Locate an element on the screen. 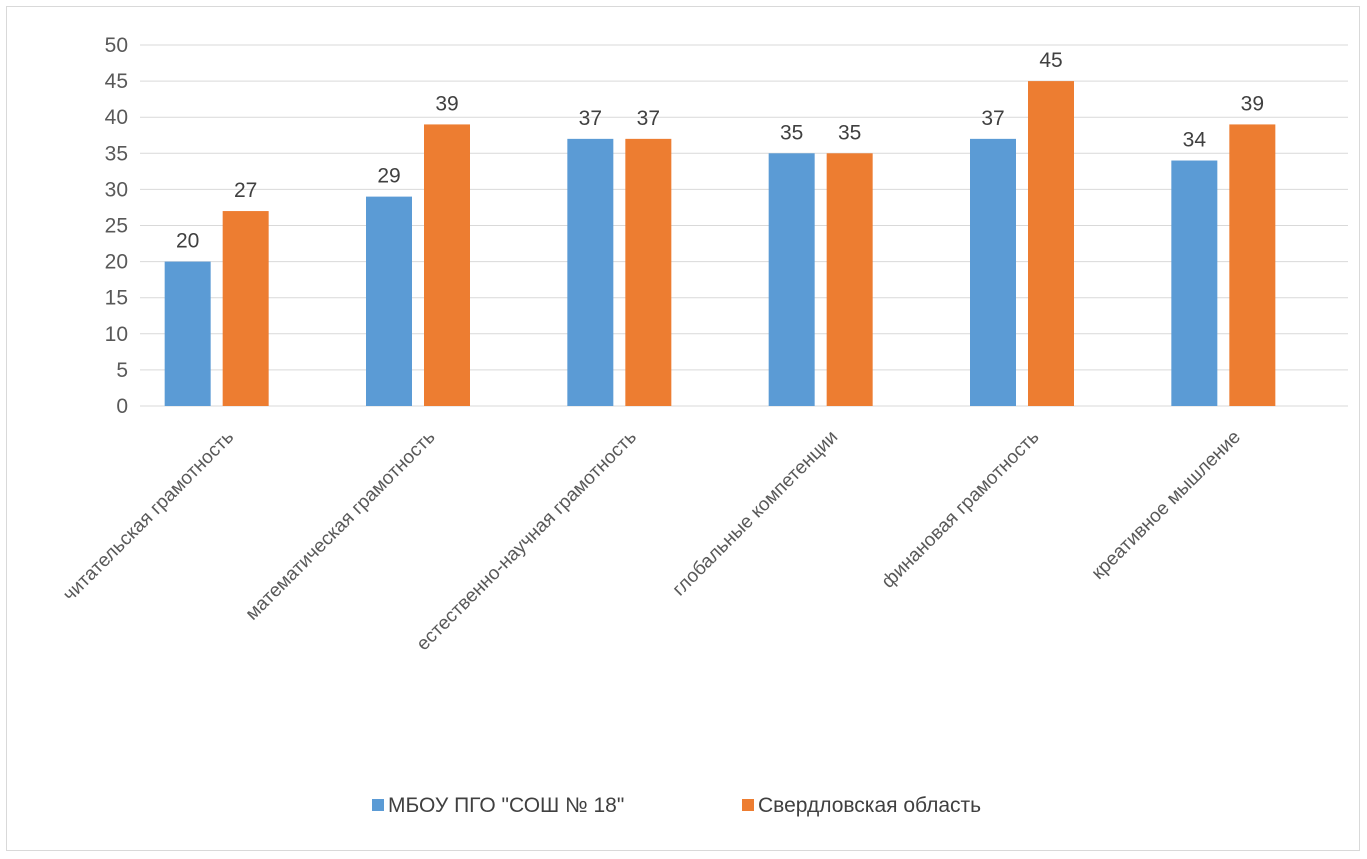  y-tick-label: 10 is located at coordinates (116, 334).